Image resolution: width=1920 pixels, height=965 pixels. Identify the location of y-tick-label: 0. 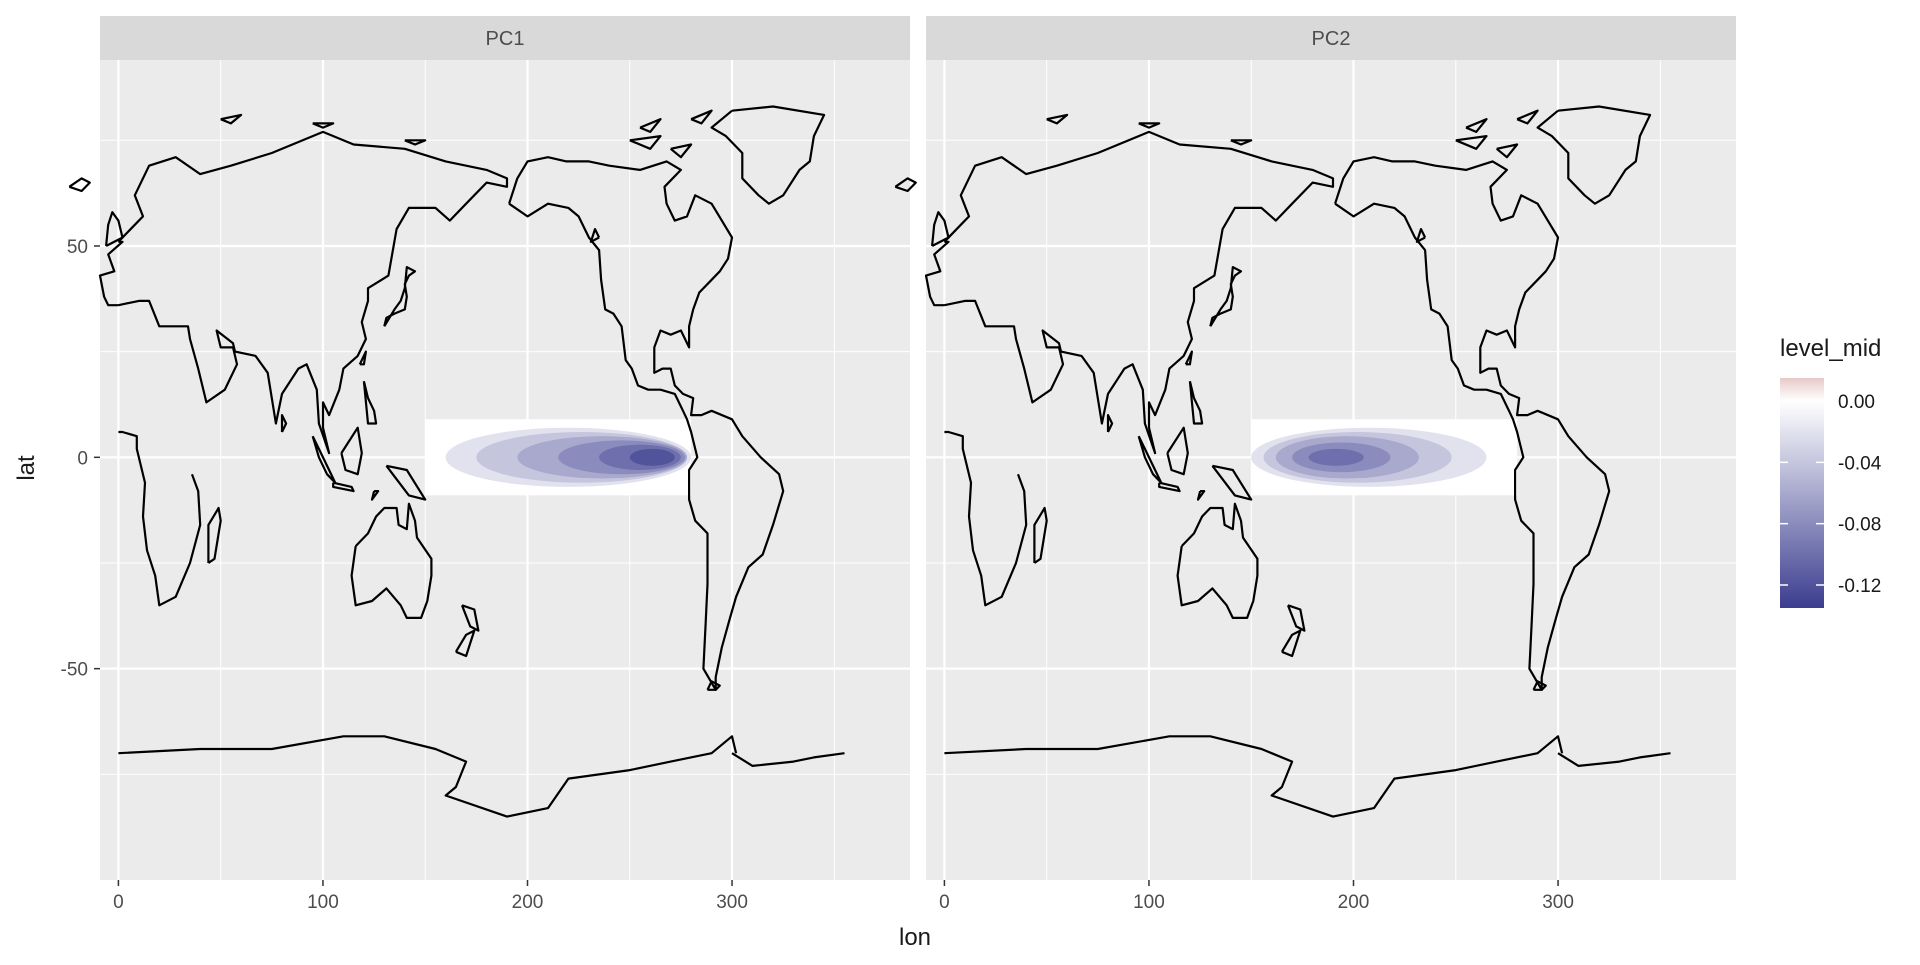
(82, 458).